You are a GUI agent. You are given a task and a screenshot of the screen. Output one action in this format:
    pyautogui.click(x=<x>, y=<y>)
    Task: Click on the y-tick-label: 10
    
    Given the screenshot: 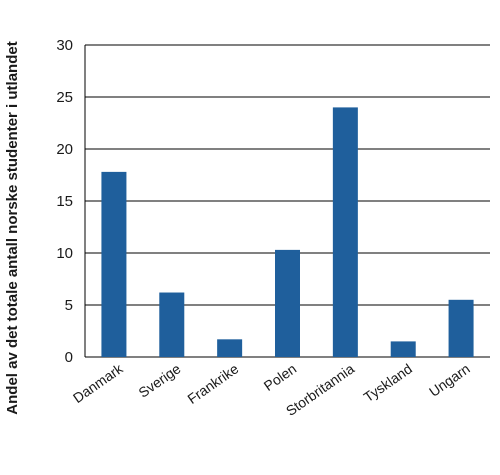 What is the action you would take?
    pyautogui.click(x=64, y=253)
    